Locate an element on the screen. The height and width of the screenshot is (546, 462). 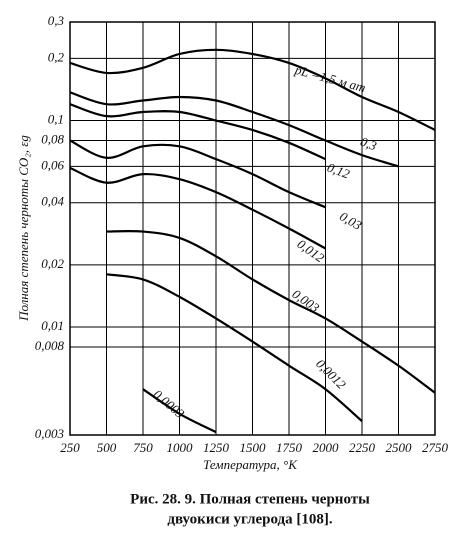
series-label: 0,012 is located at coordinates (311, 250).